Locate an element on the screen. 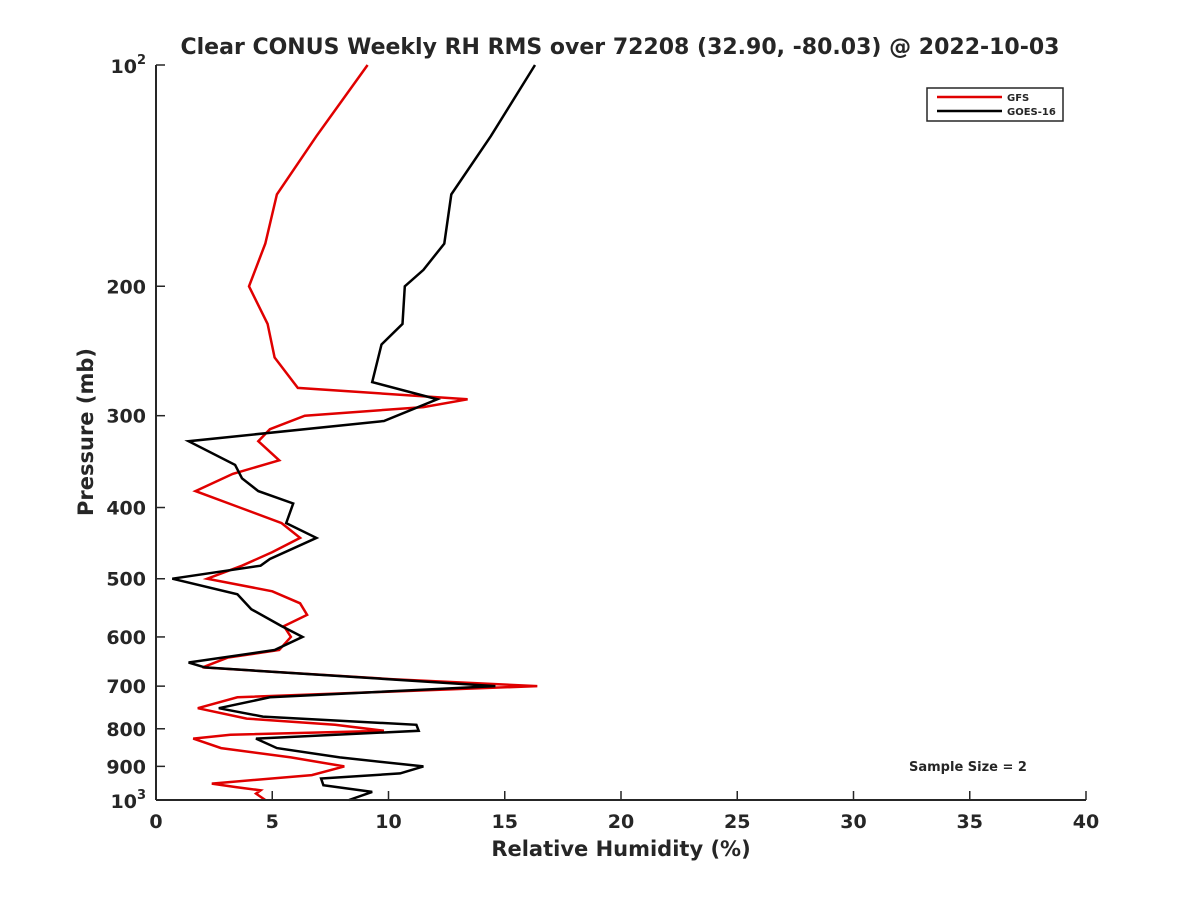  y-tick-label: 800 is located at coordinates (126, 730).